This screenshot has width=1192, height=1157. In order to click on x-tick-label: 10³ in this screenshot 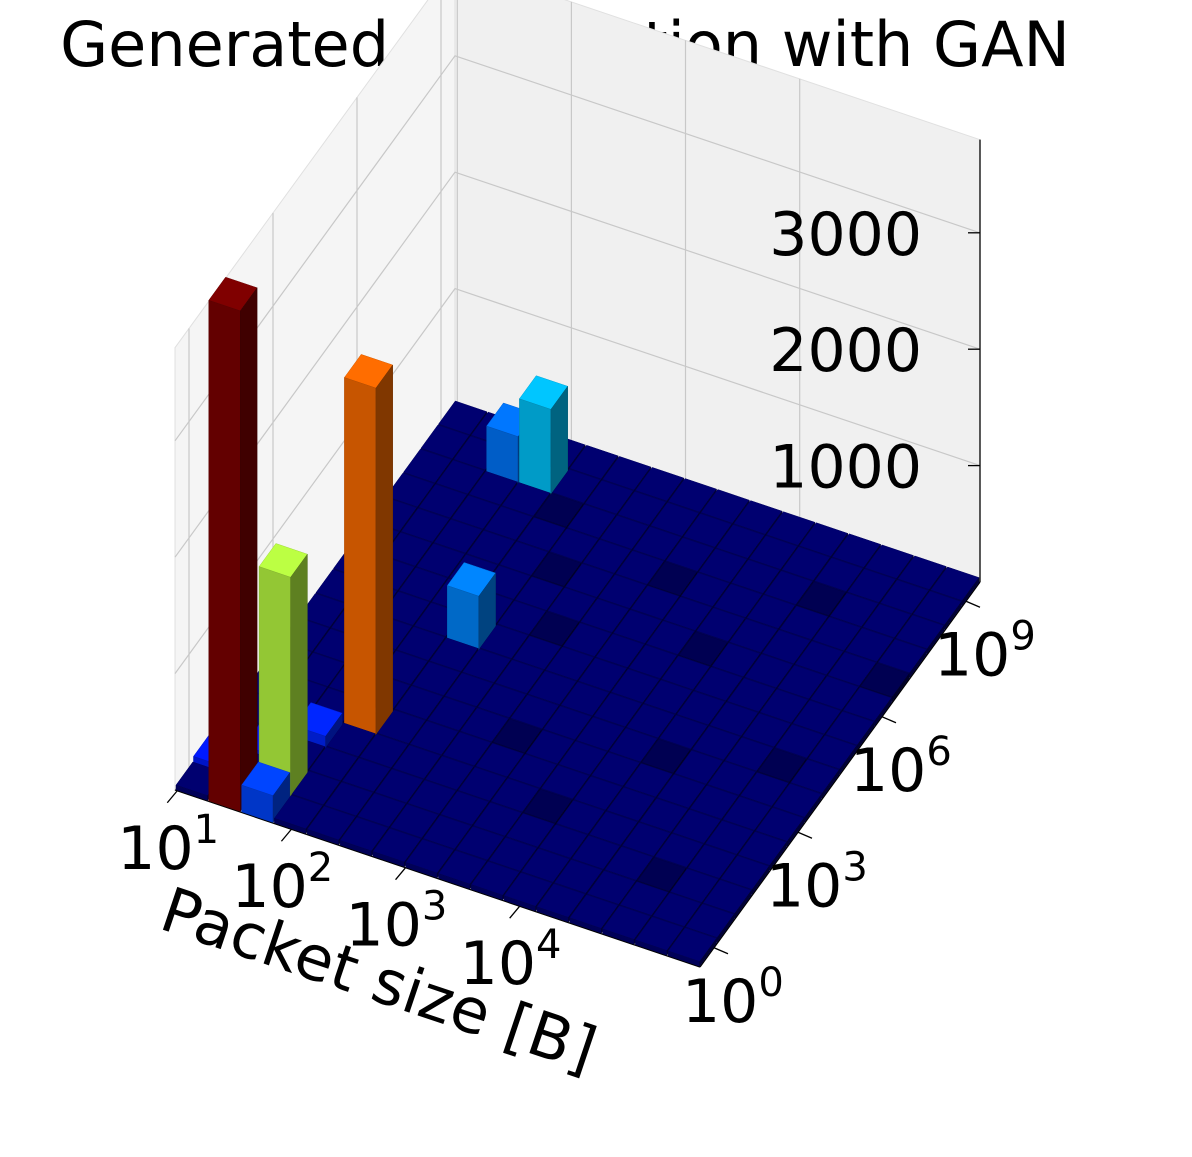, I will do `click(397, 922)`.